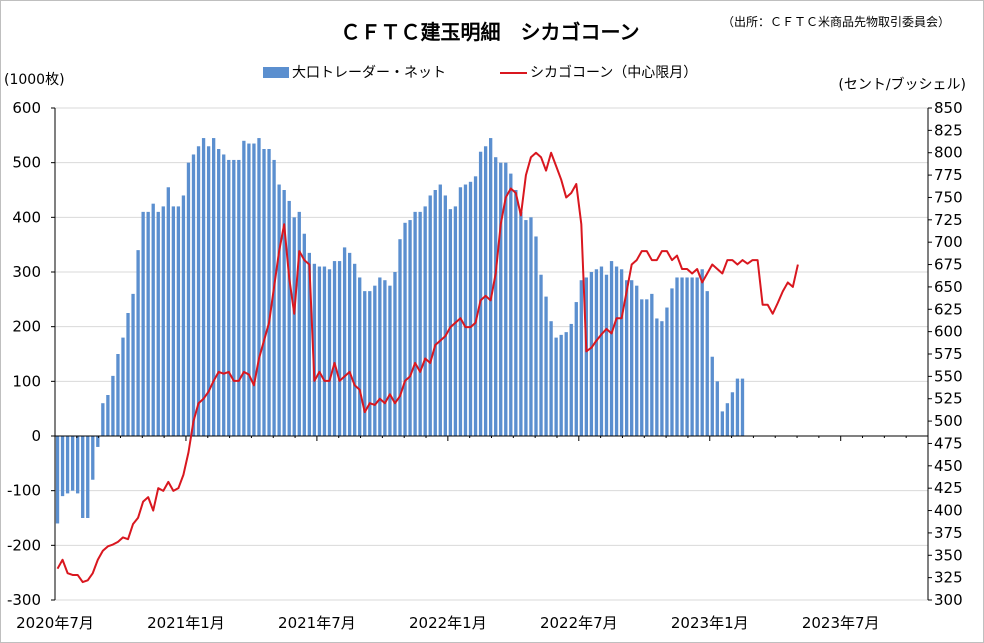 The height and width of the screenshot is (643, 984). Describe the element at coordinates (26, 381) in the screenshot. I see `left-tick-label: 100` at that location.